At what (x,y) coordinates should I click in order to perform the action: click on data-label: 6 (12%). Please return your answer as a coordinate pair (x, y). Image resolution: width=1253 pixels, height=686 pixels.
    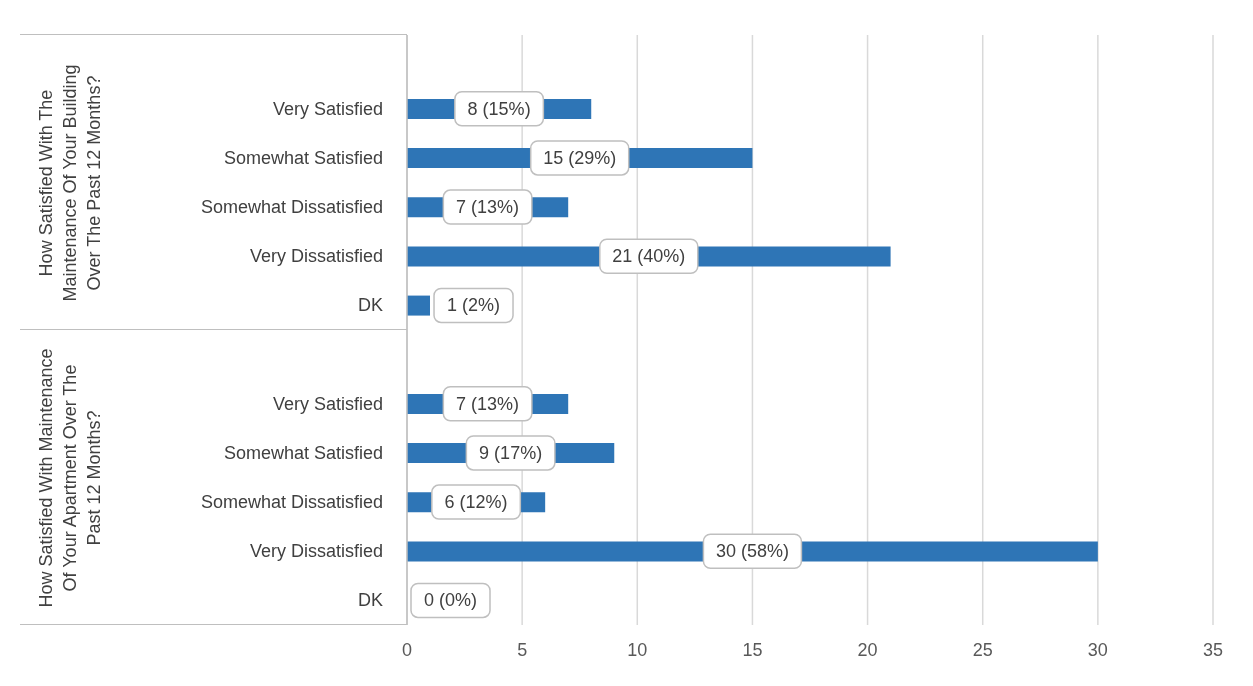
    Looking at the image, I should click on (476, 502).